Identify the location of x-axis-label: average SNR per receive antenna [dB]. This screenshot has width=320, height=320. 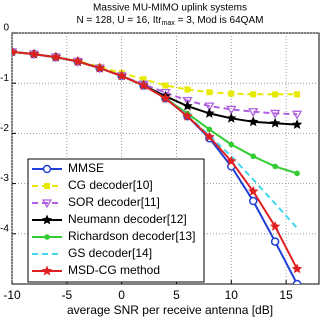
(170, 310).